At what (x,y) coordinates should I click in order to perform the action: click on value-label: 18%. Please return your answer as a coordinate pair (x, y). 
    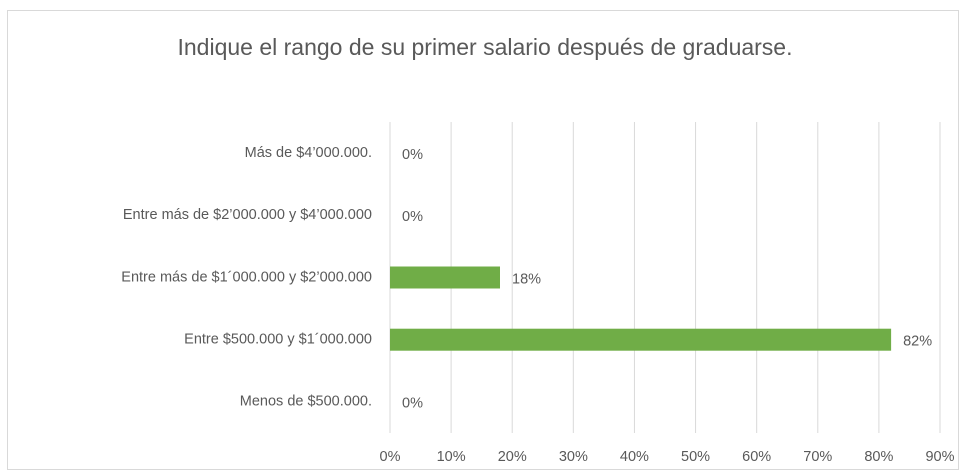
    Looking at the image, I should click on (526, 279).